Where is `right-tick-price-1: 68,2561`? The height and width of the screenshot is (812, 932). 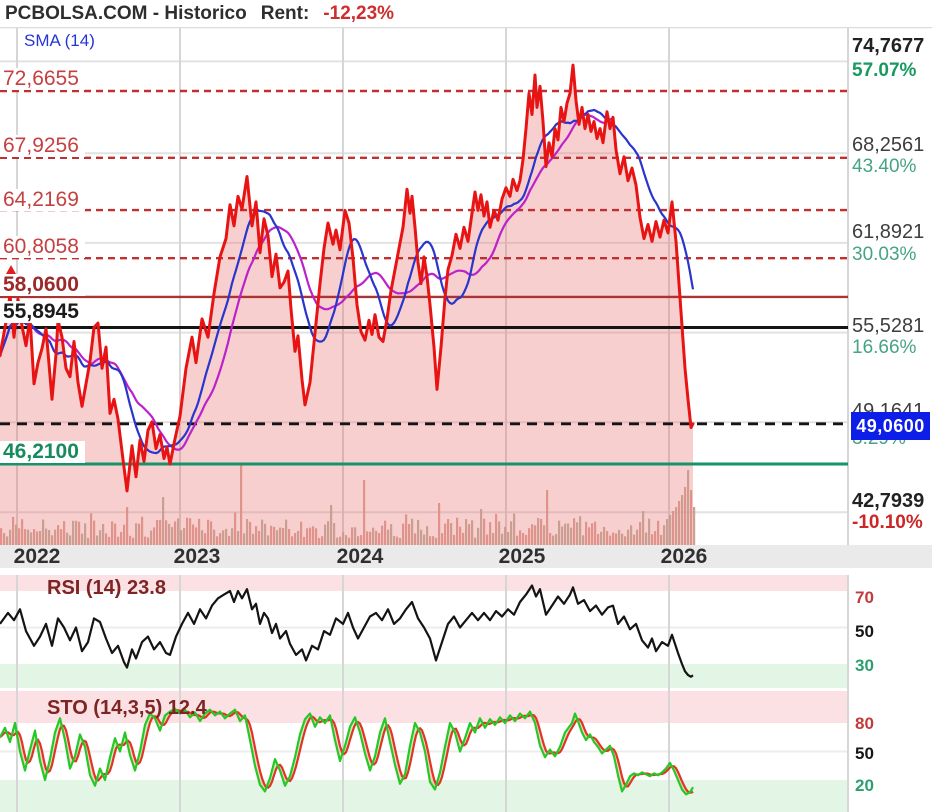
right-tick-price-1: 68,2561 is located at coordinates (888, 145).